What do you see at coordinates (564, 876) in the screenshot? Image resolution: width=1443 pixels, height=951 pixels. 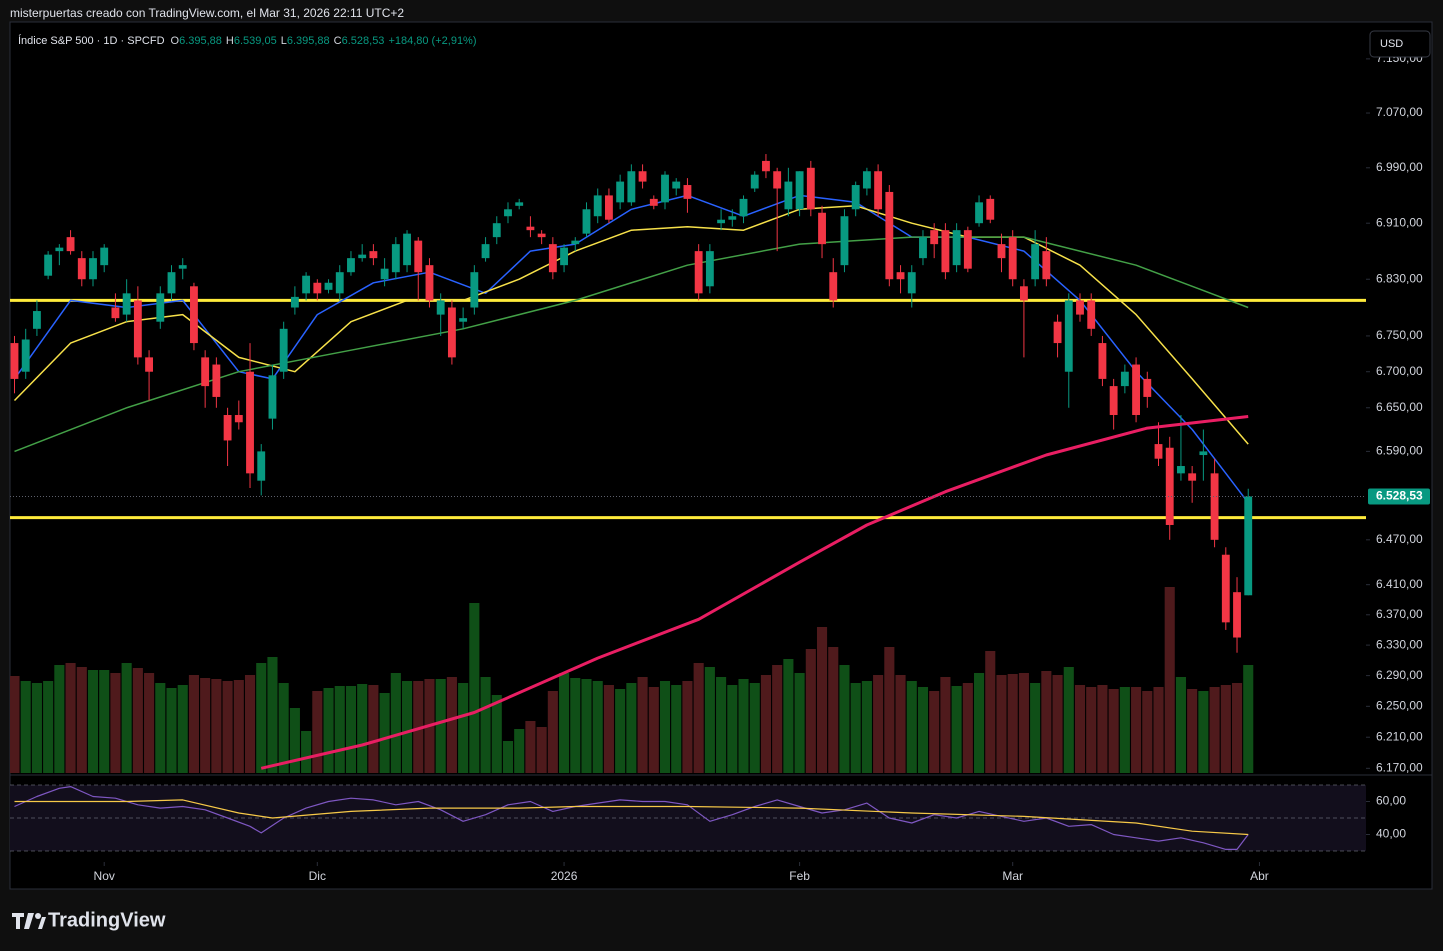 I see `x-tick-label: 2026` at bounding box center [564, 876].